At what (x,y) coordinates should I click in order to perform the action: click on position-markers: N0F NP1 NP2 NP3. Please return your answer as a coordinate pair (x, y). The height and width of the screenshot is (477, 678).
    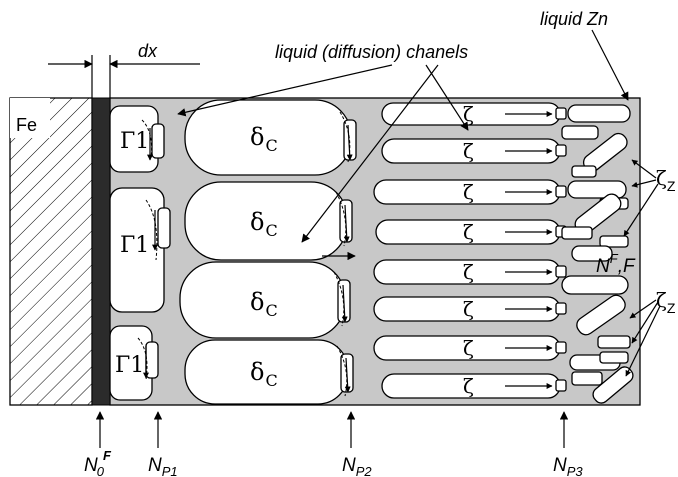
    Looking at the image, I should click on (333, 444).